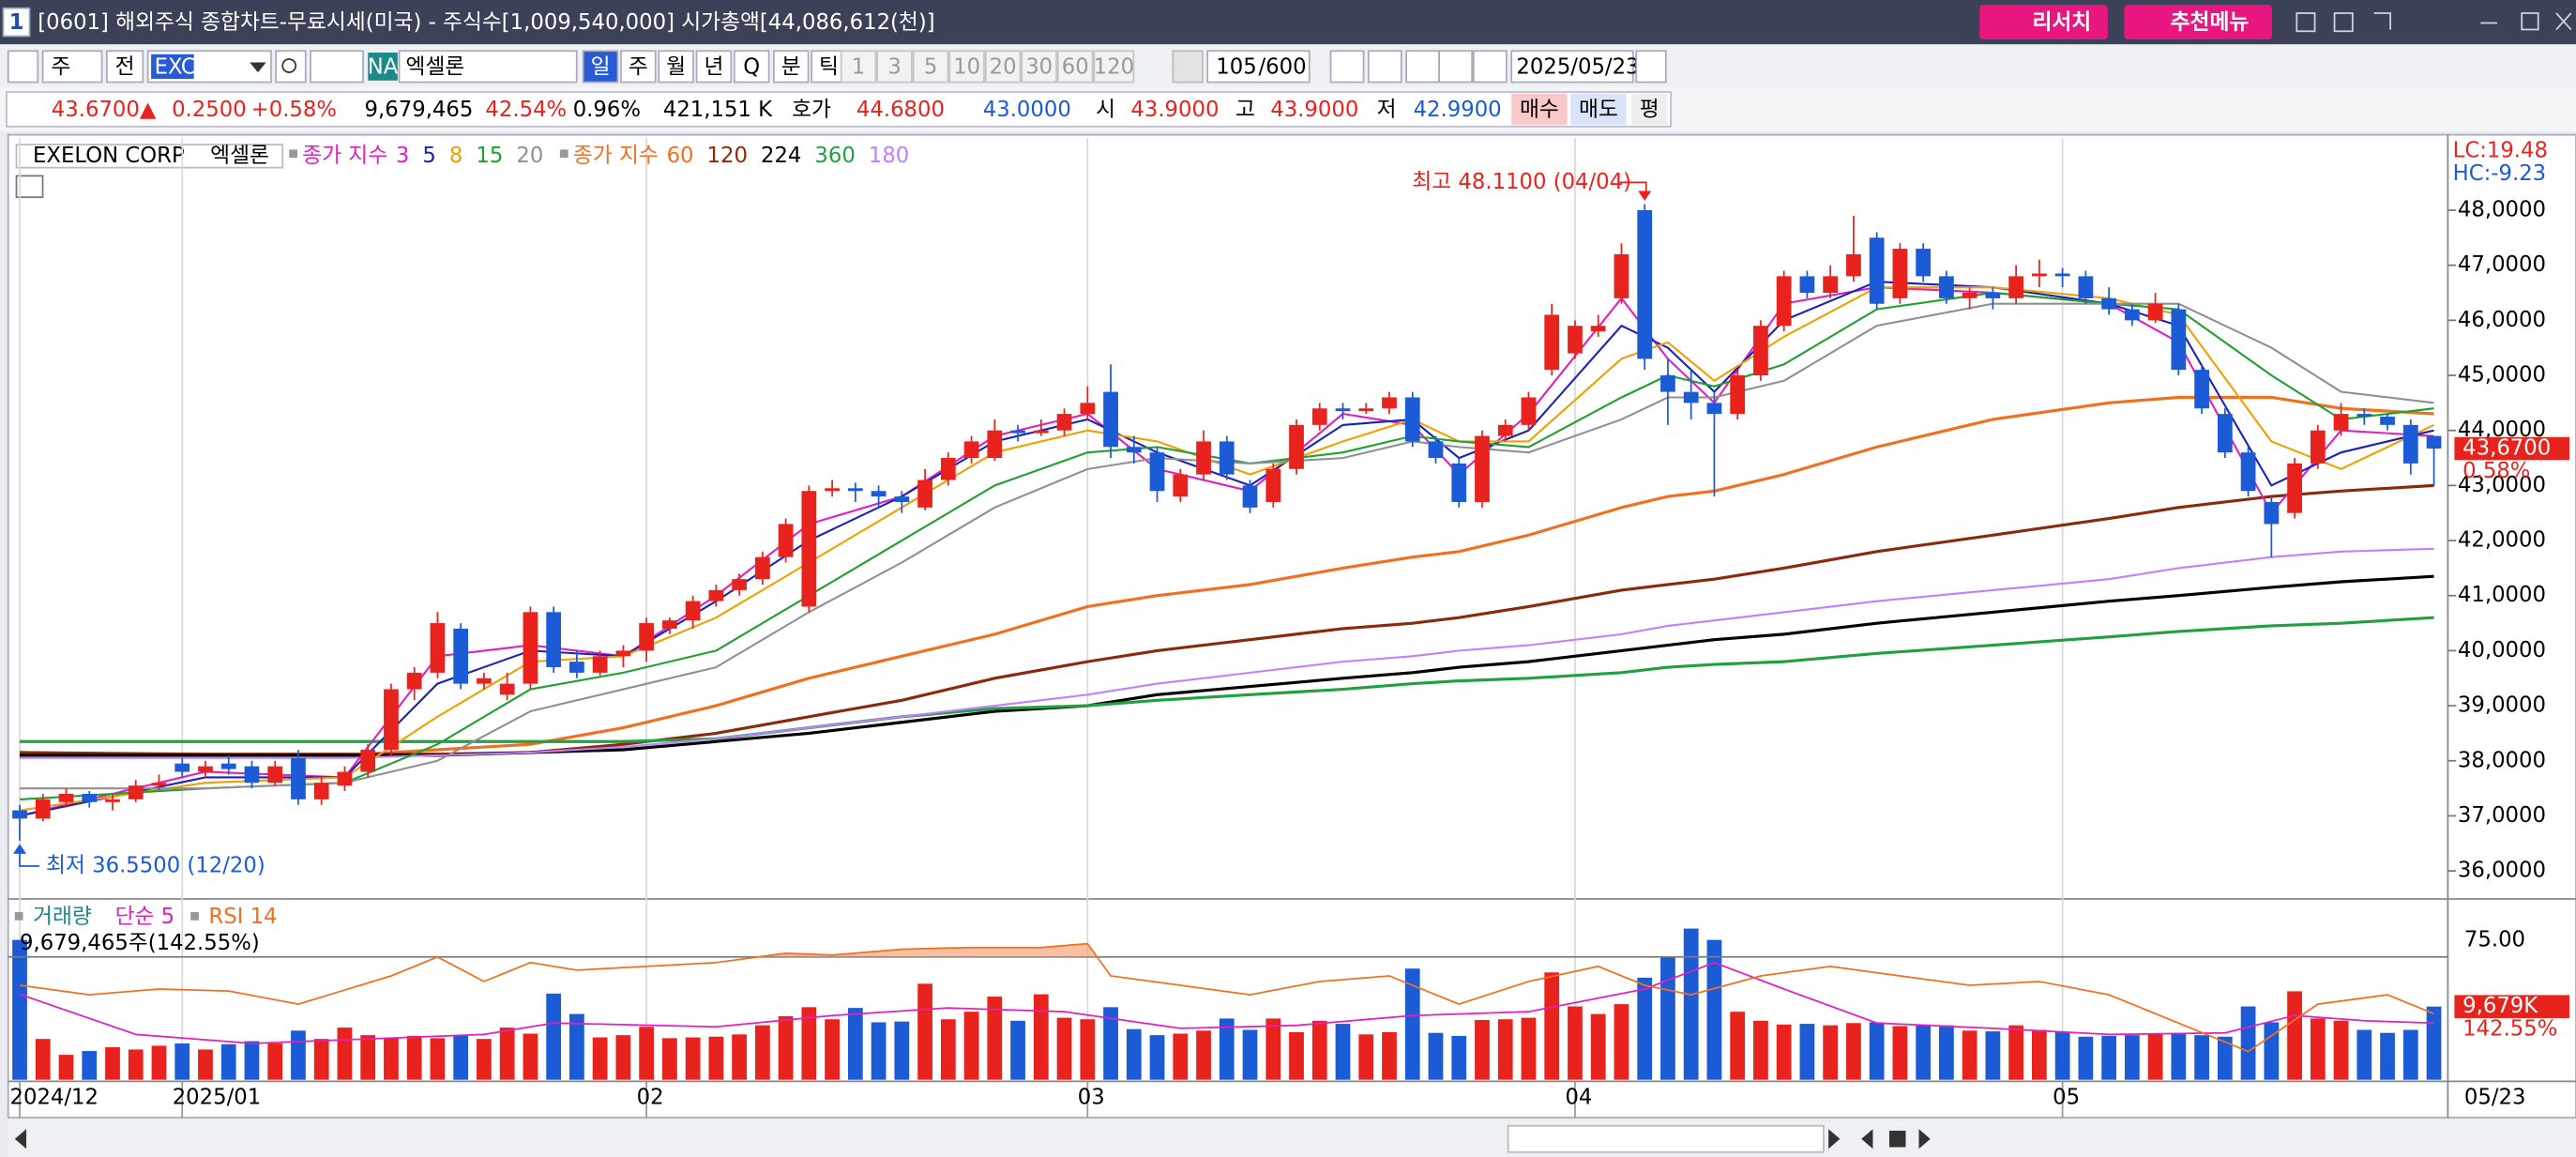 This screenshot has width=2576, height=1157. What do you see at coordinates (1418, 67) in the screenshot?
I see `tool-icons` at bounding box center [1418, 67].